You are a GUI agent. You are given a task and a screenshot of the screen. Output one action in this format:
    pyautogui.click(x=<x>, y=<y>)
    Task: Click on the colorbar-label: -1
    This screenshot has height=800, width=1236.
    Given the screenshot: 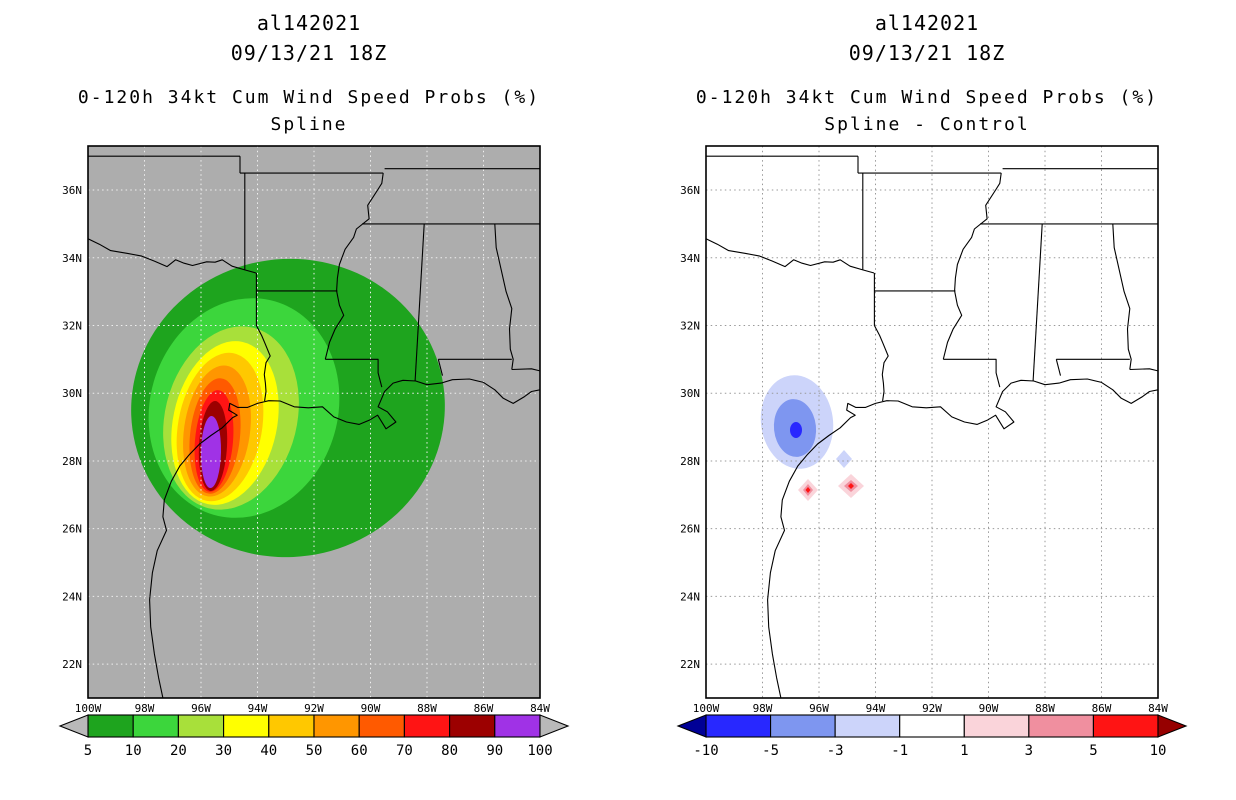 What is the action you would take?
    pyautogui.click(x=899, y=751)
    